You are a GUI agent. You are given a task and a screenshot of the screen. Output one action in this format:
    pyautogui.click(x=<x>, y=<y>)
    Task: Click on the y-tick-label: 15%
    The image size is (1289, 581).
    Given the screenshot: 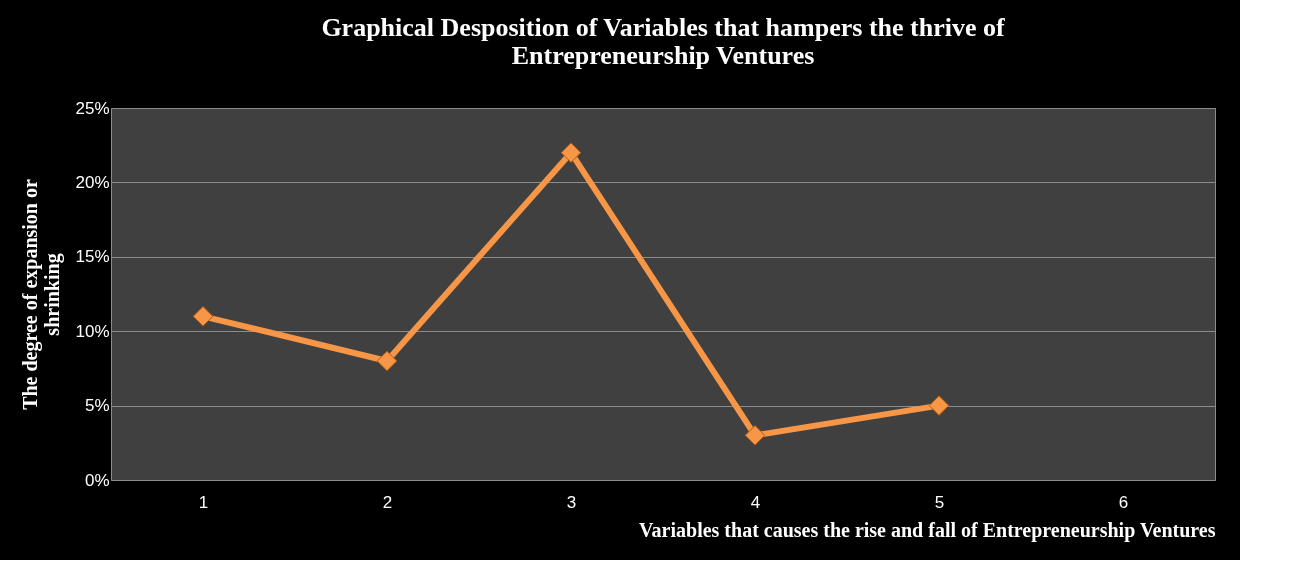 What is the action you would take?
    pyautogui.click(x=92, y=257)
    